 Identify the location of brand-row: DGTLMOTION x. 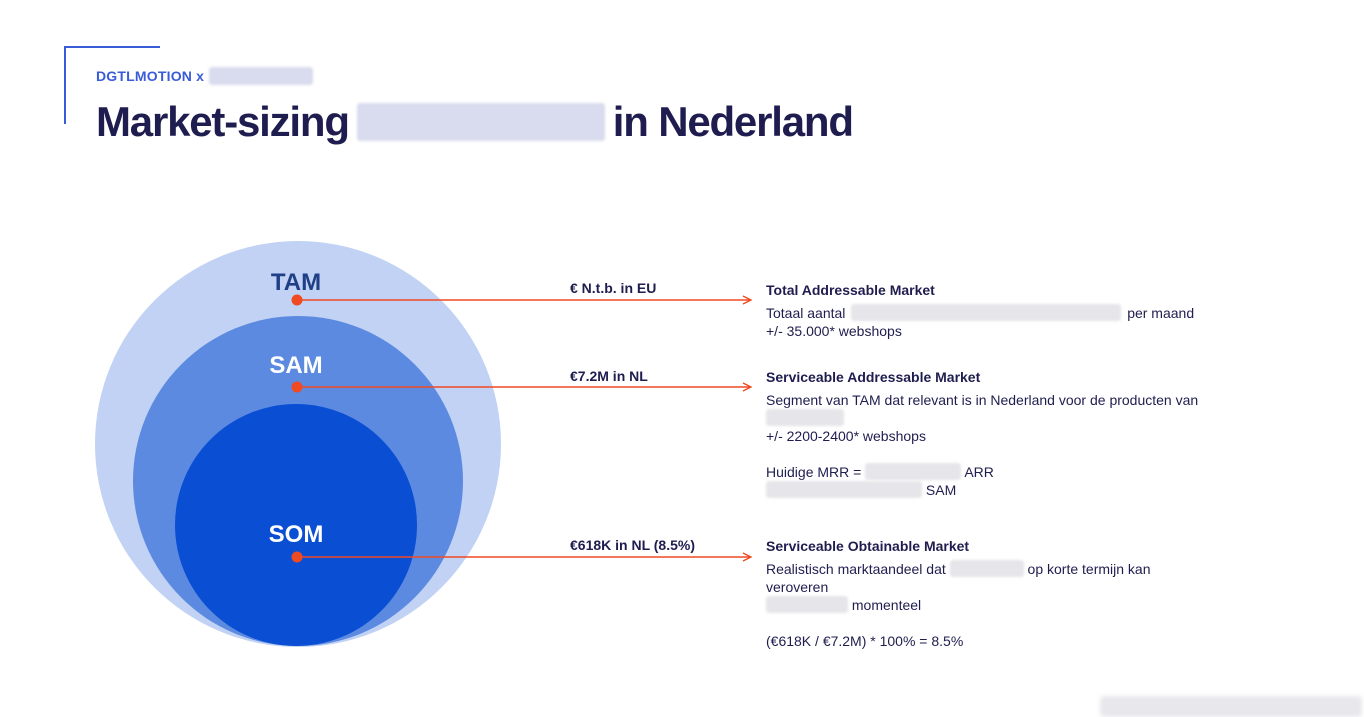
(205, 76).